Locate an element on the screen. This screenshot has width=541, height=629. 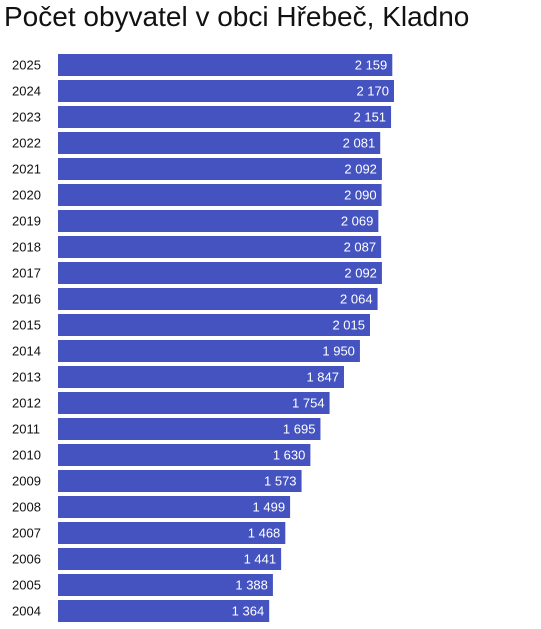
value-label-2017: 2 092 is located at coordinates (360, 273).